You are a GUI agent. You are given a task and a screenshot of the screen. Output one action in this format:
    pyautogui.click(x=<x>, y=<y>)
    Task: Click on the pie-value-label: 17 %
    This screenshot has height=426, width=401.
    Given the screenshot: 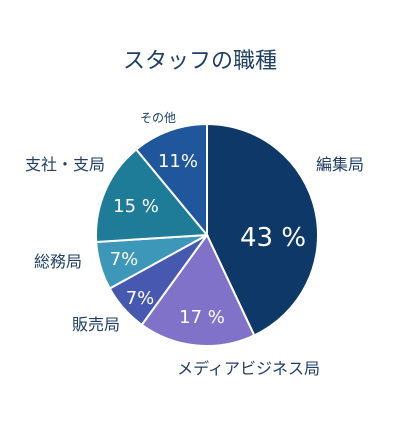 What is the action you would take?
    pyautogui.click(x=202, y=317)
    